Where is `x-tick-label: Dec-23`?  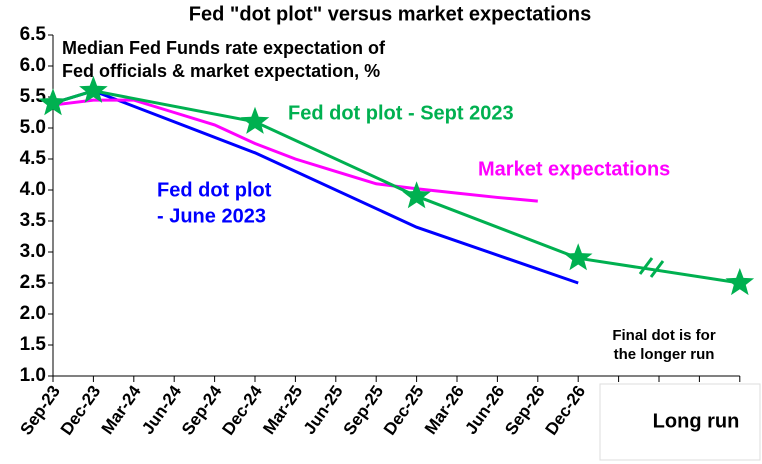 x-tick-label: Dec-23 is located at coordinates (81, 410).